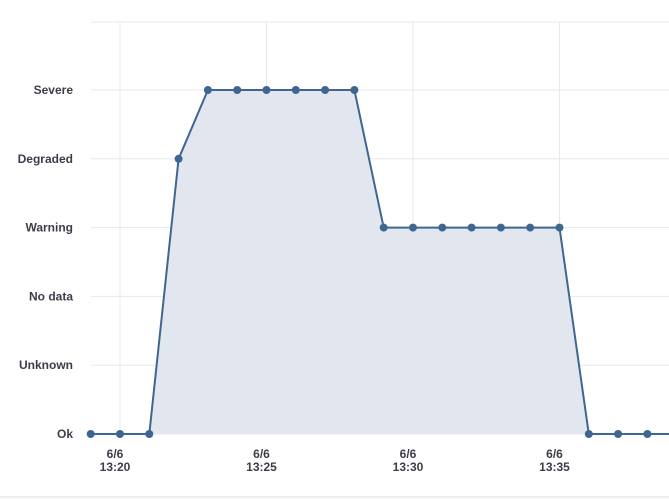 Image resolution: width=669 pixels, height=499 pixels. Describe the element at coordinates (49, 228) in the screenshot. I see `y-tick-label: Warning` at that location.